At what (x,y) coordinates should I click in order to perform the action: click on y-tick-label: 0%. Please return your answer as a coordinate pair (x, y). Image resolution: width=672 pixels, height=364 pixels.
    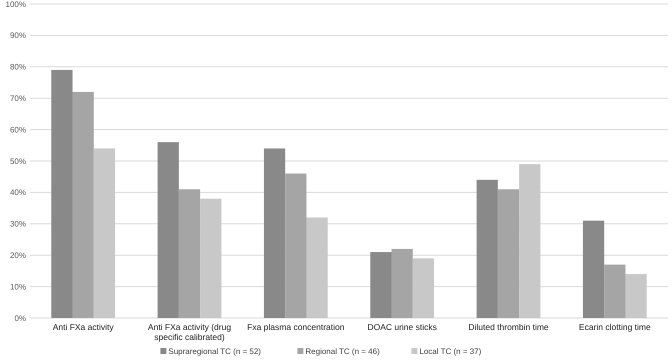
    Looking at the image, I should click on (20, 318).